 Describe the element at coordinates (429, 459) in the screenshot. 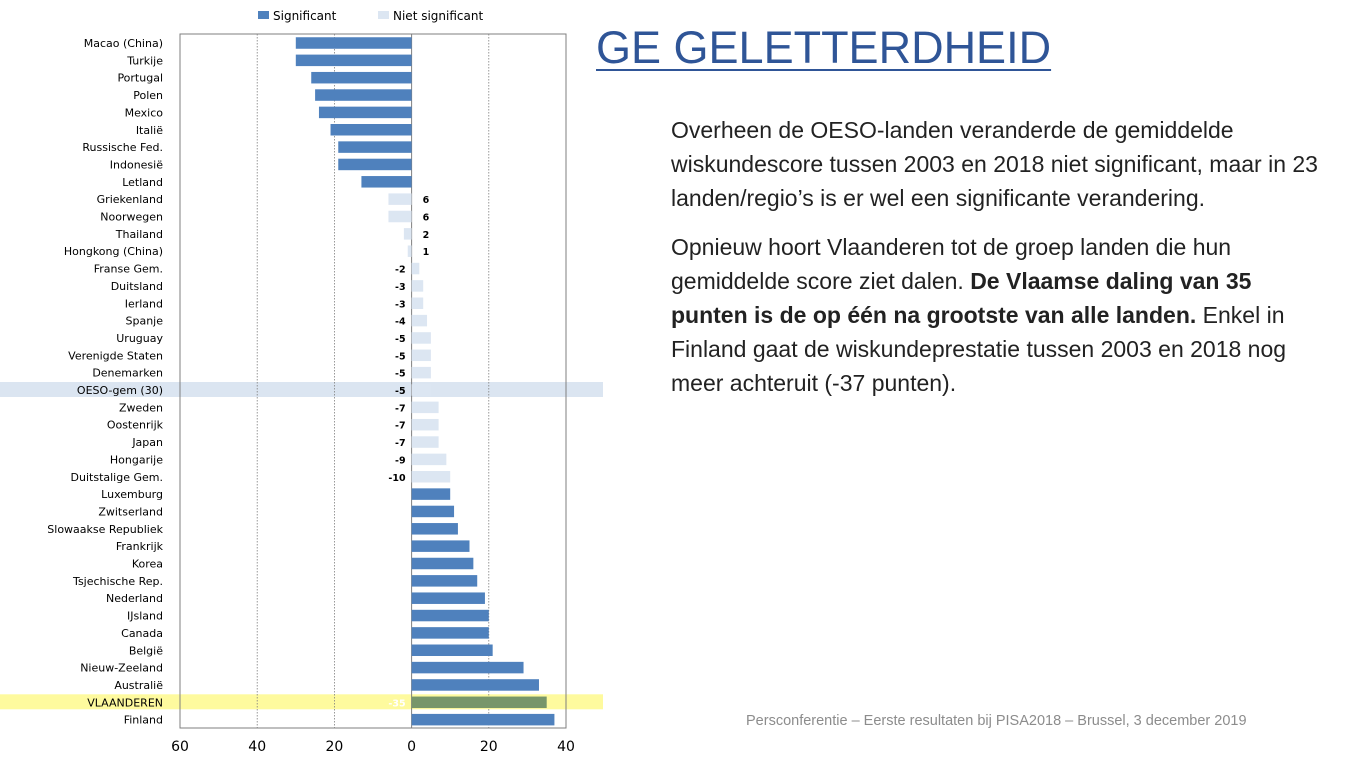

I see `bar-hongarije` at that location.